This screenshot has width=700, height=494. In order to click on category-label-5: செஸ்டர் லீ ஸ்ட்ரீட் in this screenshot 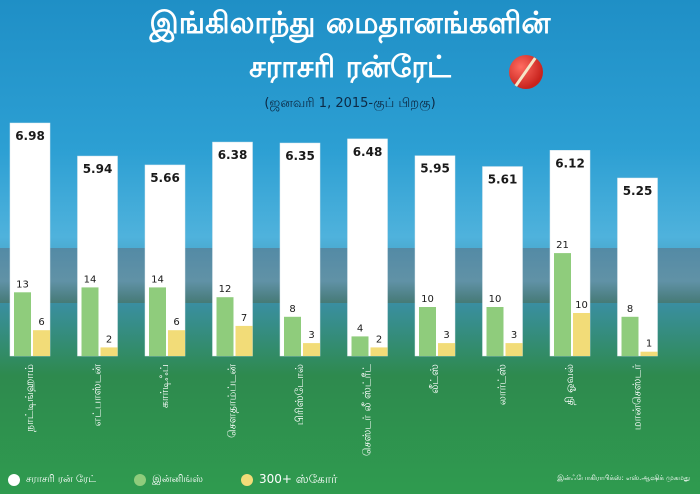, I will do `click(367, 410)`.